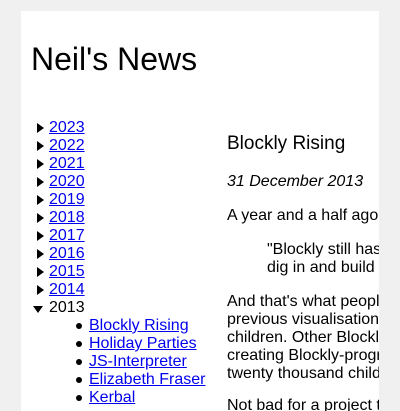  I want to click on article-quote: "Blockly still has a dig in and build so, so click(323, 259).